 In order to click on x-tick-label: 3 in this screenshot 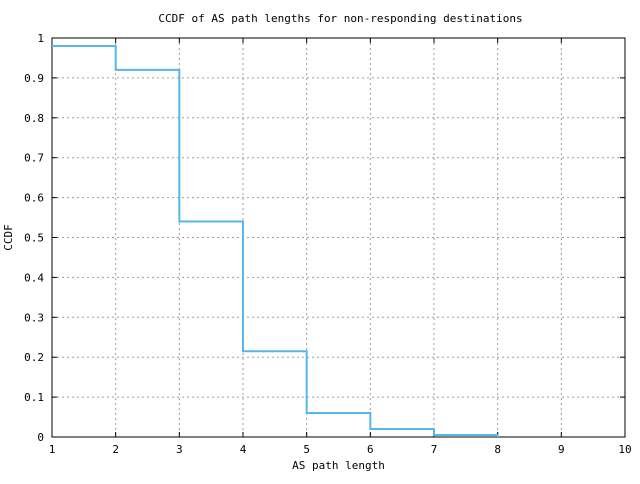, I will do `click(179, 449)`.